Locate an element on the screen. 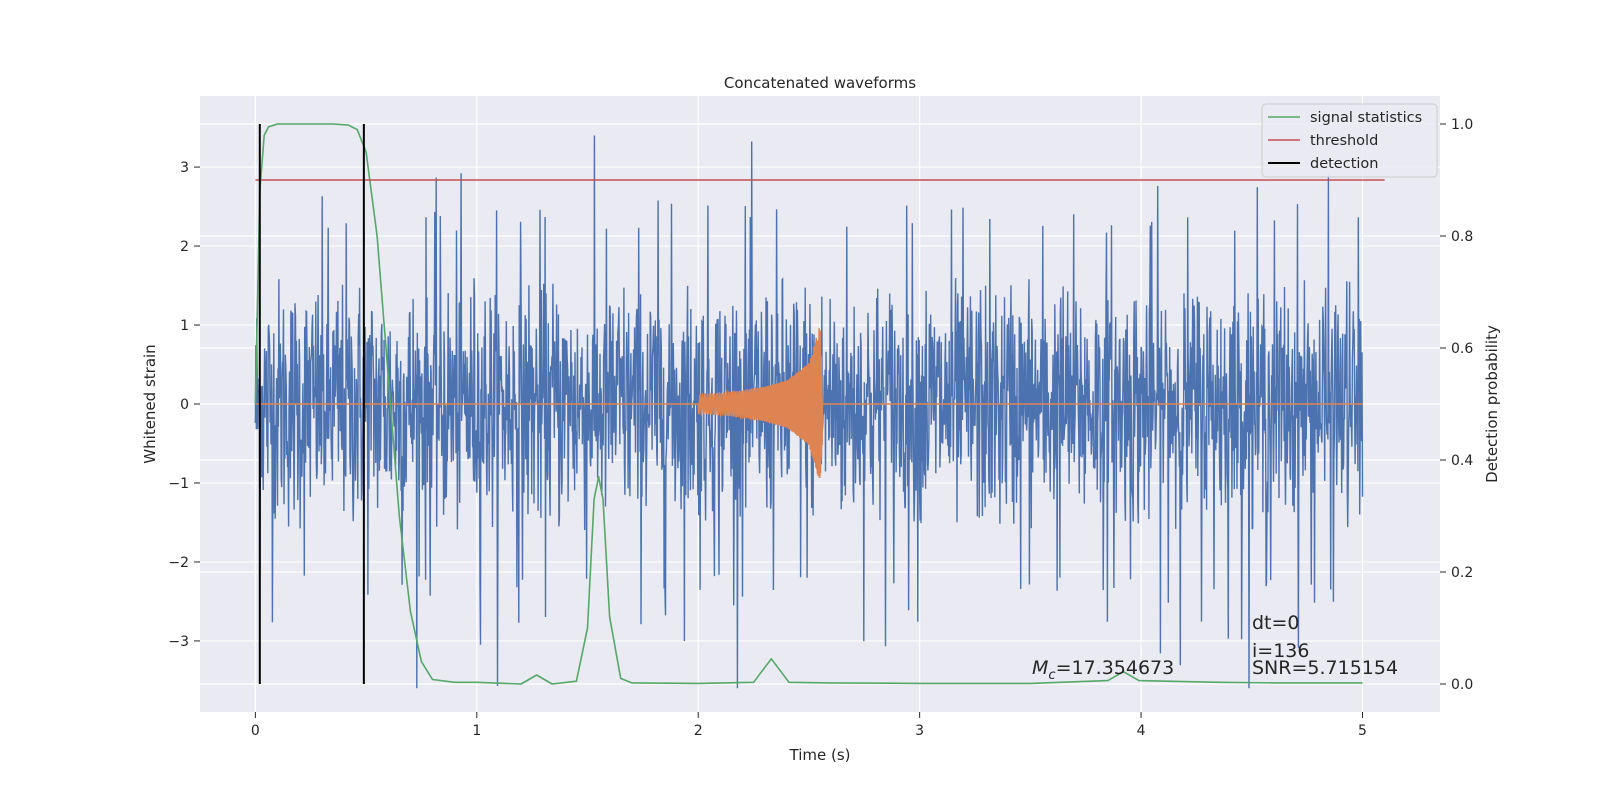 This screenshot has width=1600, height=800. chart-title: Concatenated waveforms is located at coordinates (820, 83).